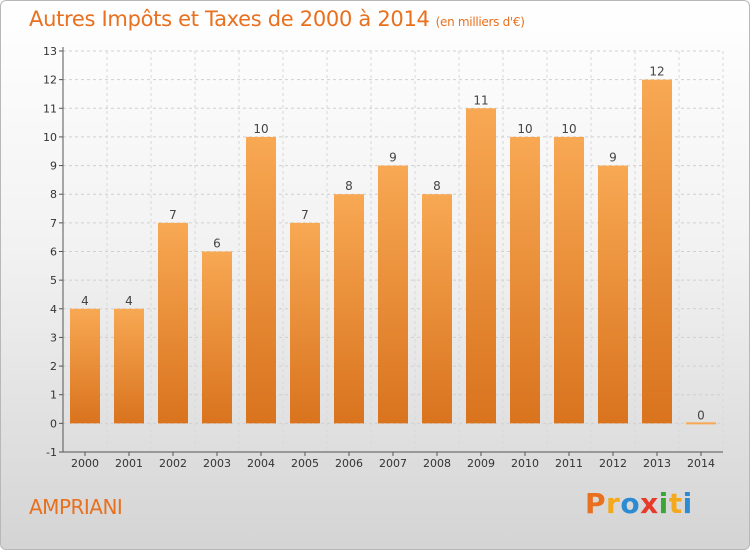 The width and height of the screenshot is (750, 550). What do you see at coordinates (51, 452) in the screenshot?
I see `y-tick-label: -1` at bounding box center [51, 452].